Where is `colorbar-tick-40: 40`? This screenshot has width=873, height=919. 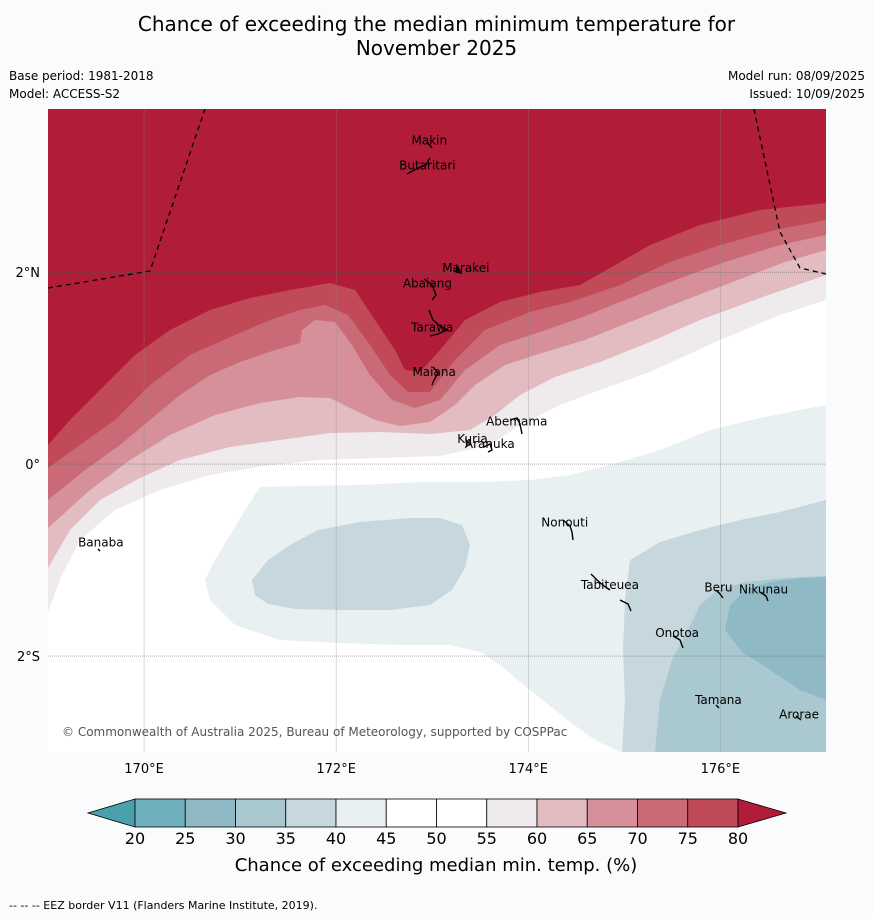
colorbar-tick-40: 40 is located at coordinates (336, 838).